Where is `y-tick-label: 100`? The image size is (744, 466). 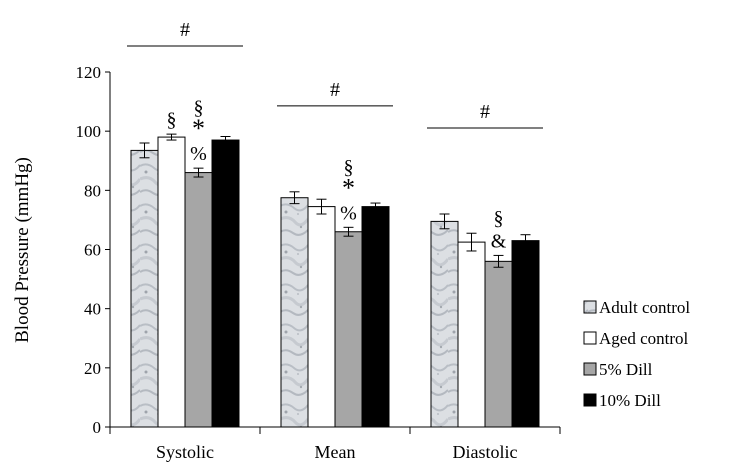 y-tick-label: 100 is located at coordinates (89, 131).